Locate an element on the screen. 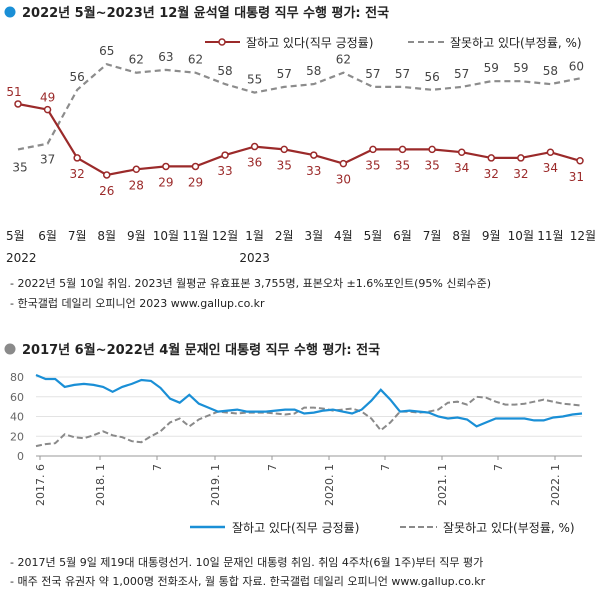 The height and width of the screenshot is (600, 600). positive-data-label: 28 is located at coordinates (136, 185).